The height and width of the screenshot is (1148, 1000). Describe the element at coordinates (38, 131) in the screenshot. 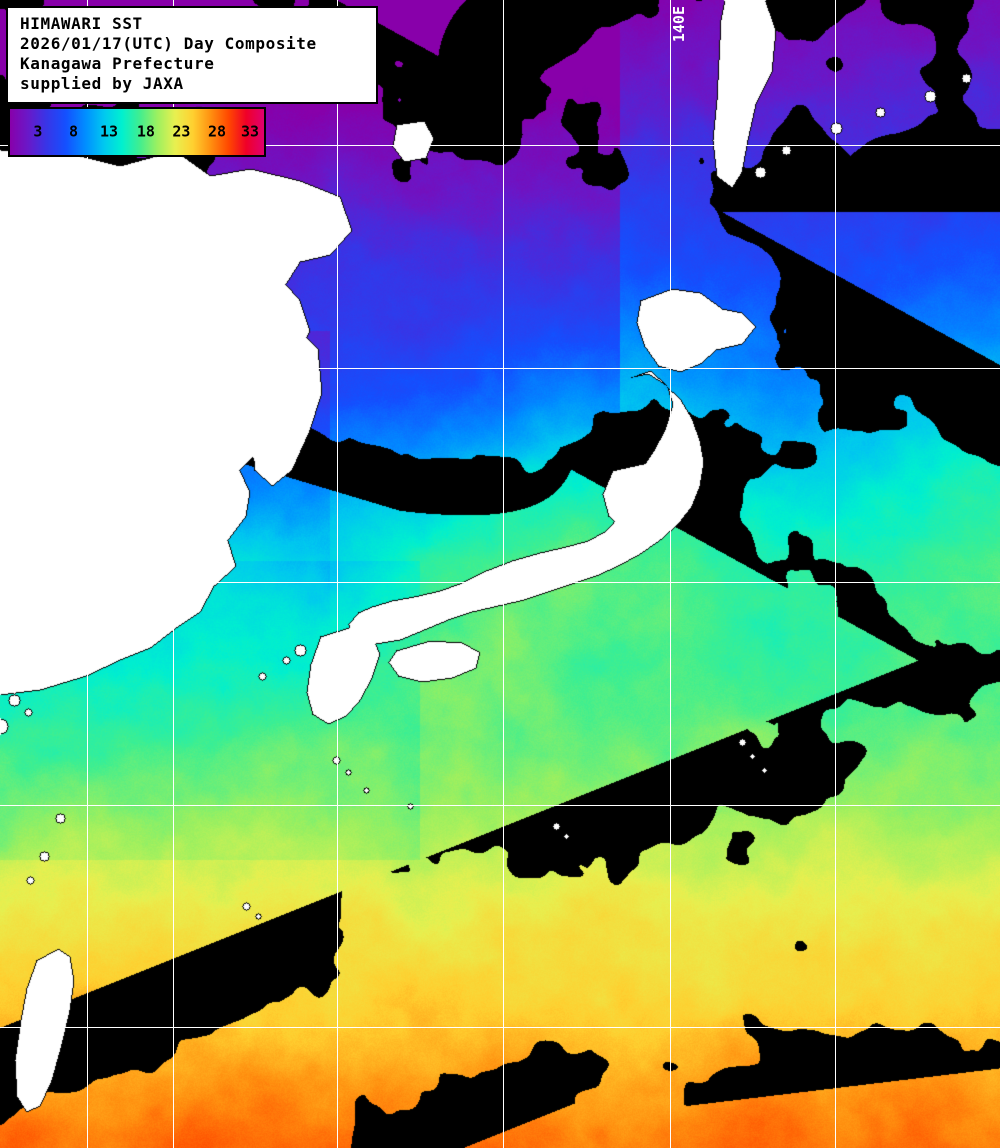

I see `colorbar-tick-3: 3` at that location.